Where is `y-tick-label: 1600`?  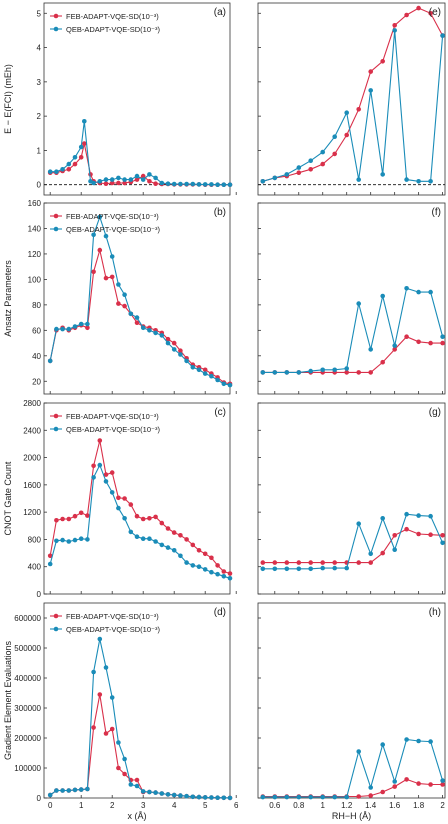 y-tick-label: 1600 is located at coordinates (32, 485).